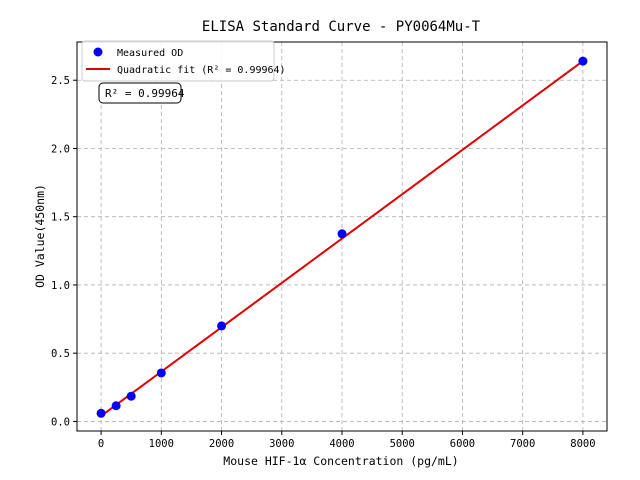 The image size is (640, 480). I want to click on x-tick-label: 6000, so click(462, 444).